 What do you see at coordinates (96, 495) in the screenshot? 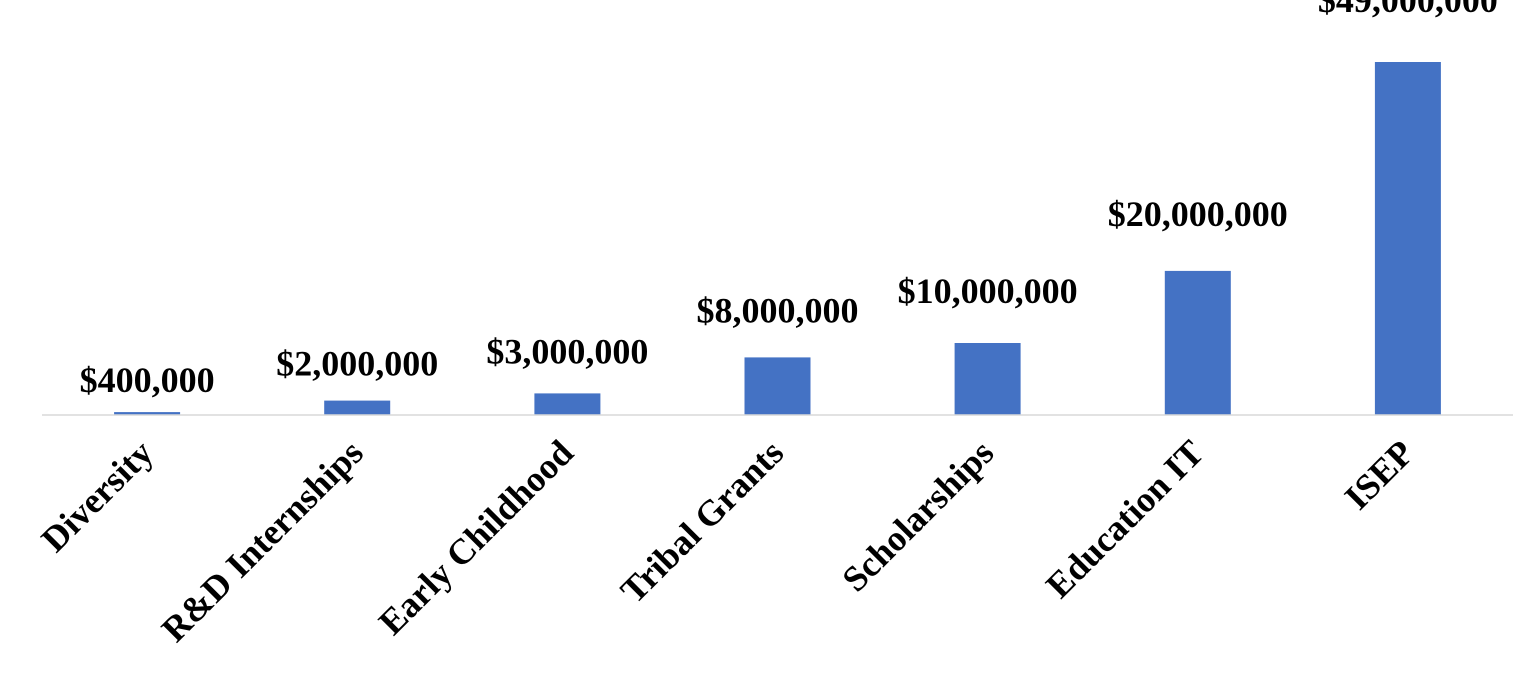
I see `x-tick-label: Diversity` at bounding box center [96, 495].